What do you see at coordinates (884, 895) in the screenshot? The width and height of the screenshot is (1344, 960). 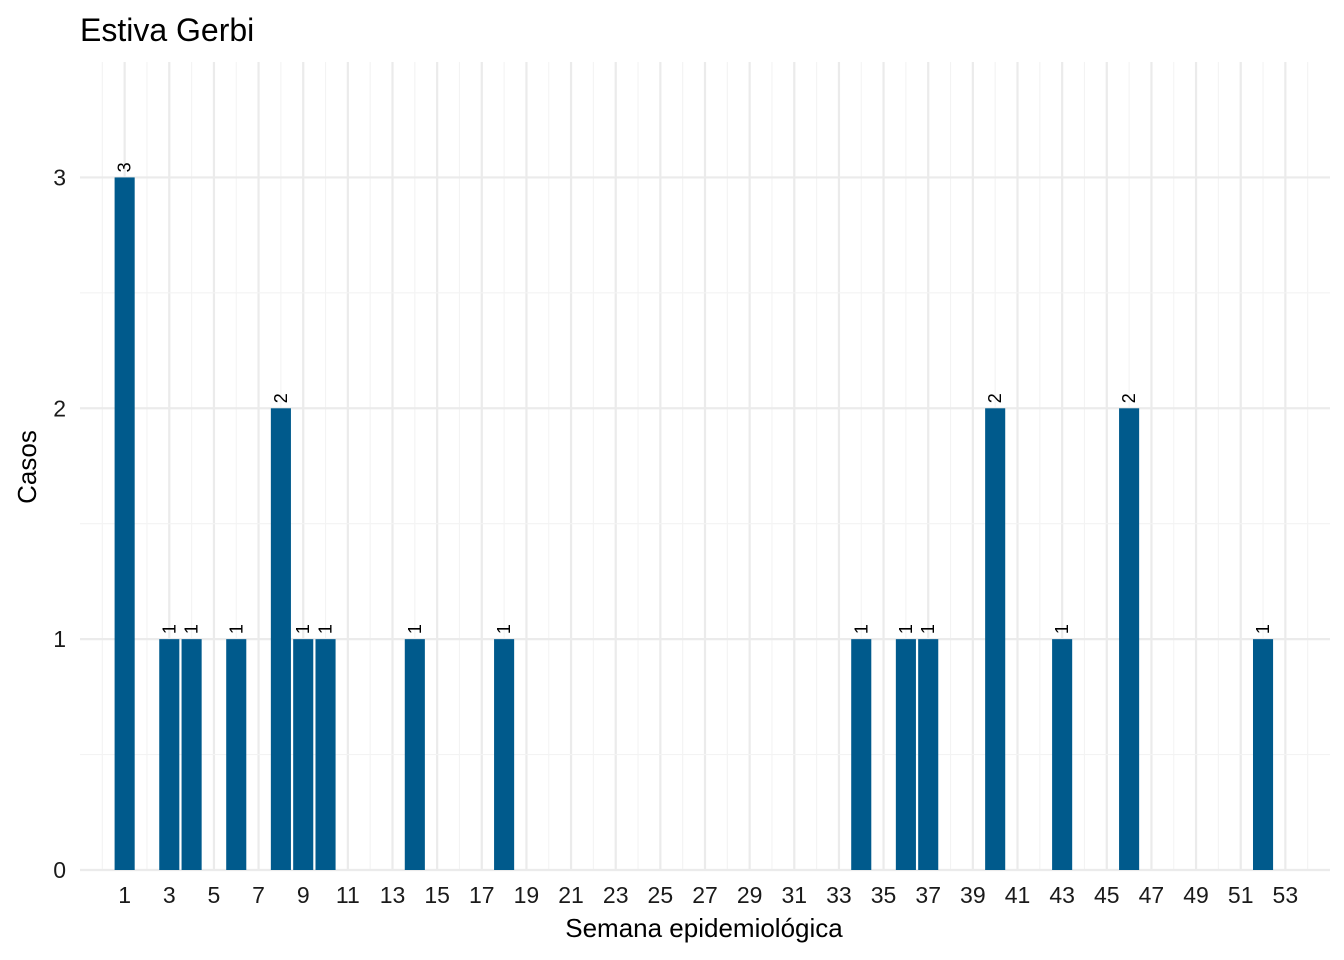 I see `x-tick-label: 35` at bounding box center [884, 895].